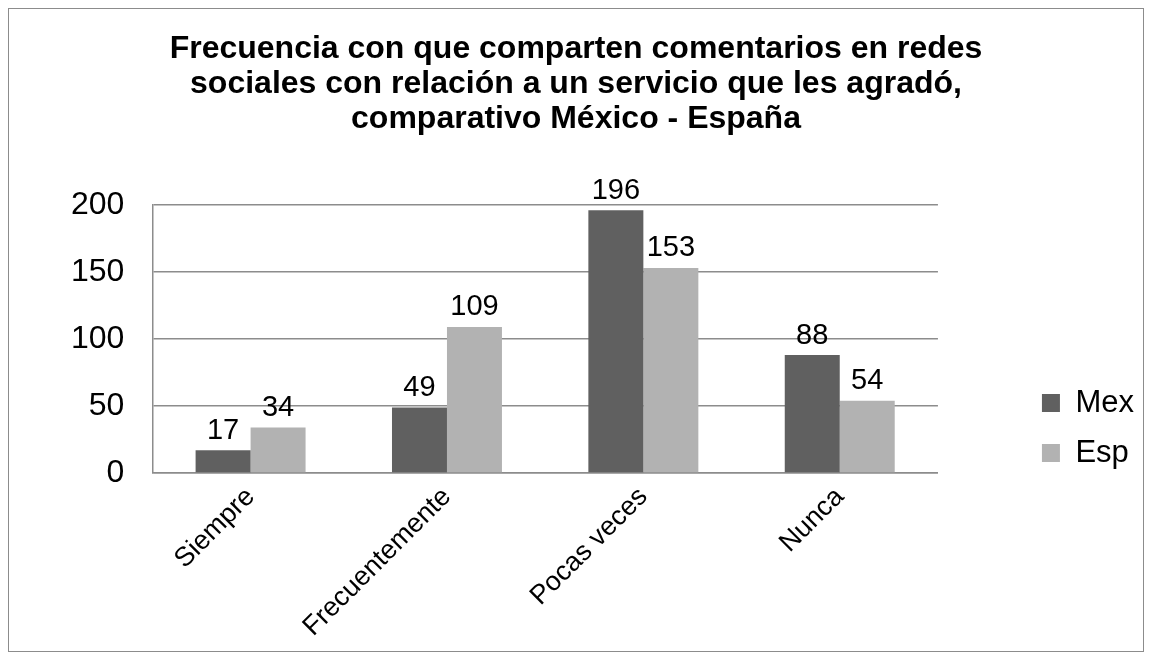 This screenshot has height=662, width=1154. I want to click on data-label: 109, so click(474, 305).